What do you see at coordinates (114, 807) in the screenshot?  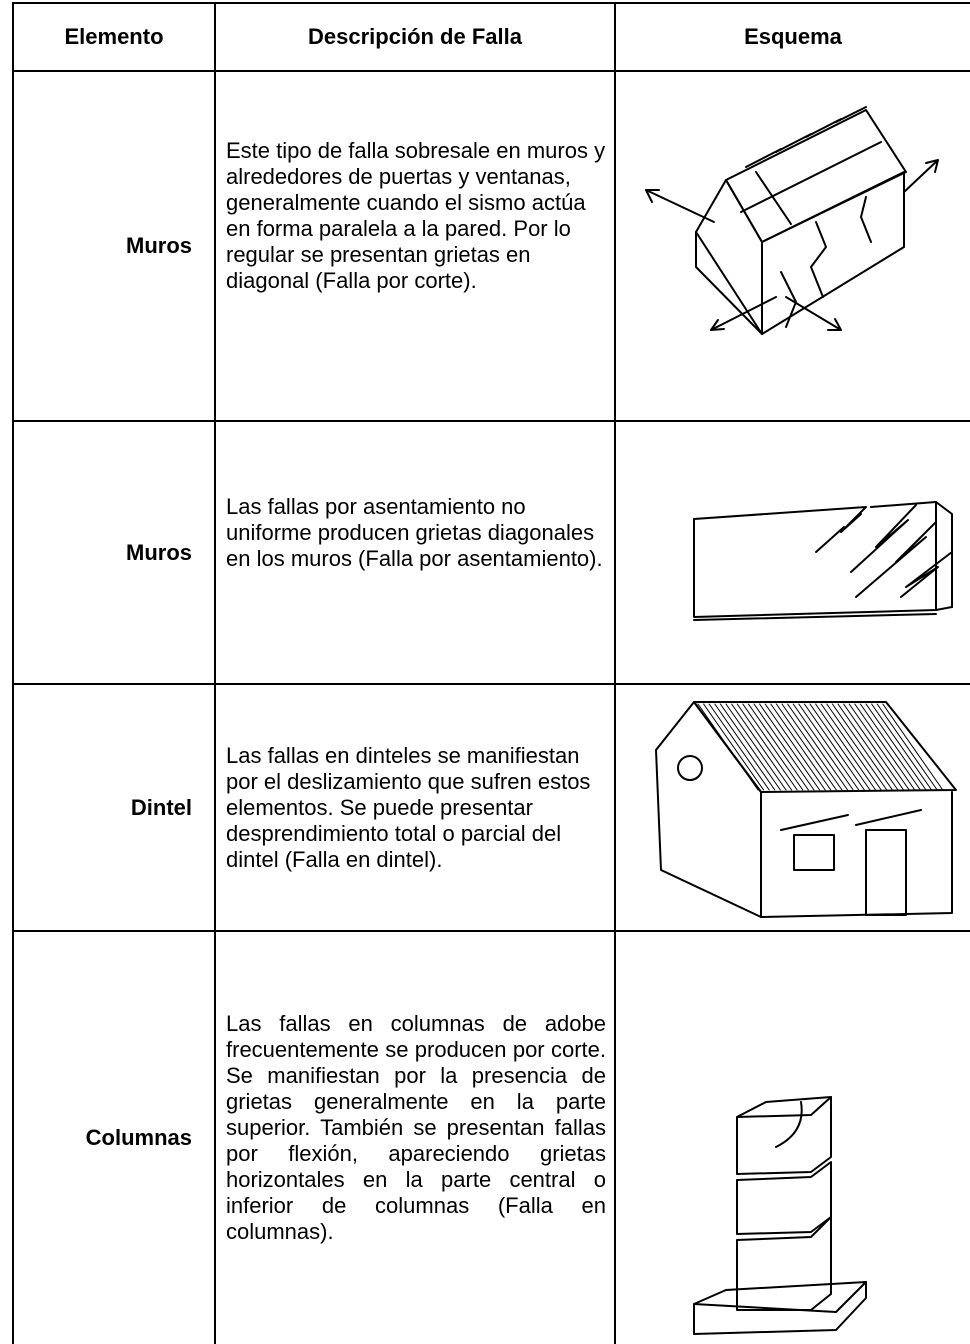 I see `element: Dintel` at bounding box center [114, 807].